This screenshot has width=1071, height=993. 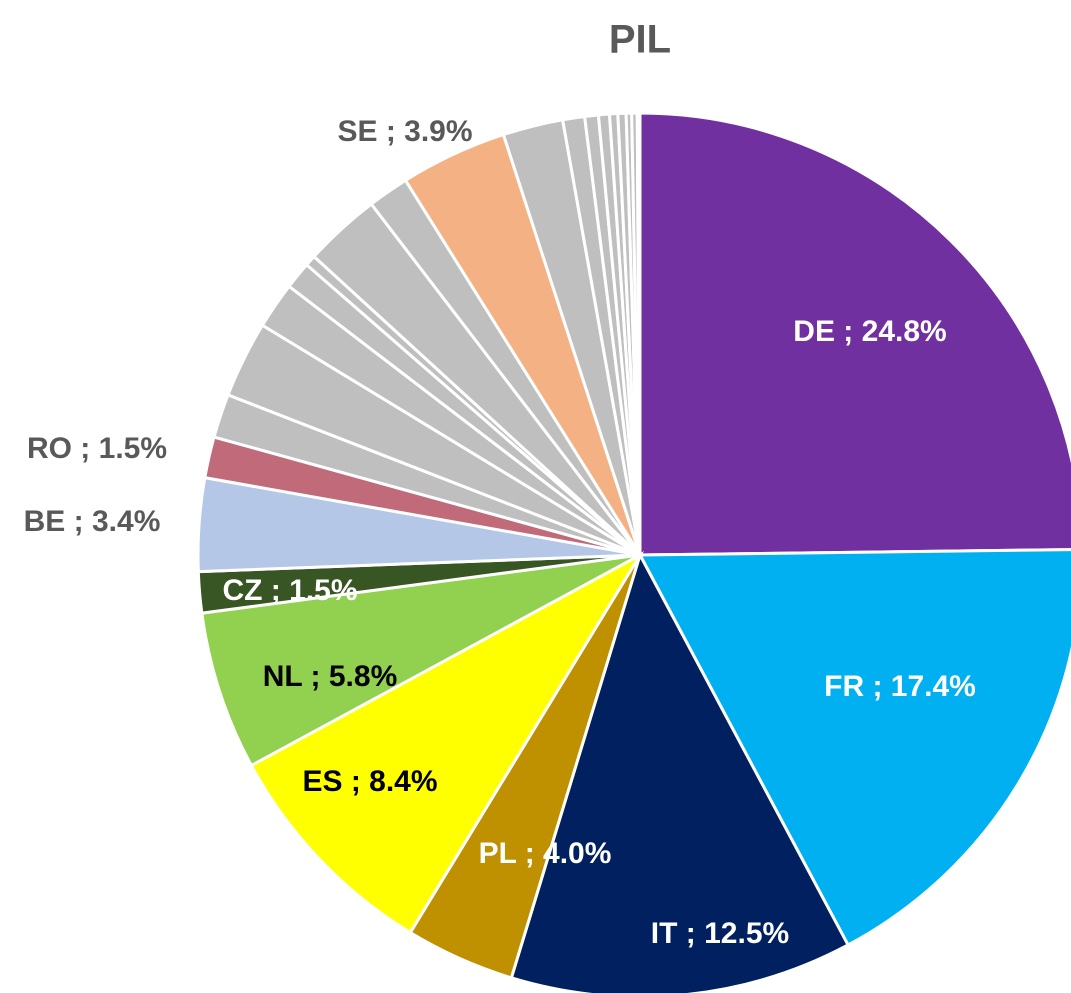 What do you see at coordinates (933, 686) in the screenshot?
I see `label-value: 17.4%` at bounding box center [933, 686].